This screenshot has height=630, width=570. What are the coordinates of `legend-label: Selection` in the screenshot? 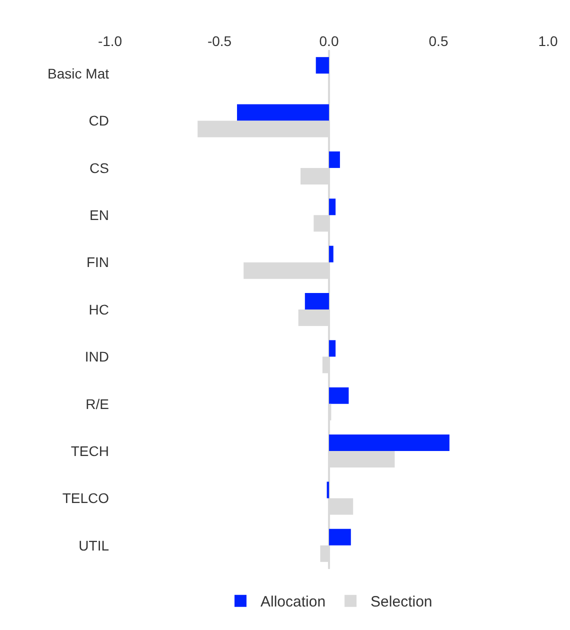 It's located at (401, 602).